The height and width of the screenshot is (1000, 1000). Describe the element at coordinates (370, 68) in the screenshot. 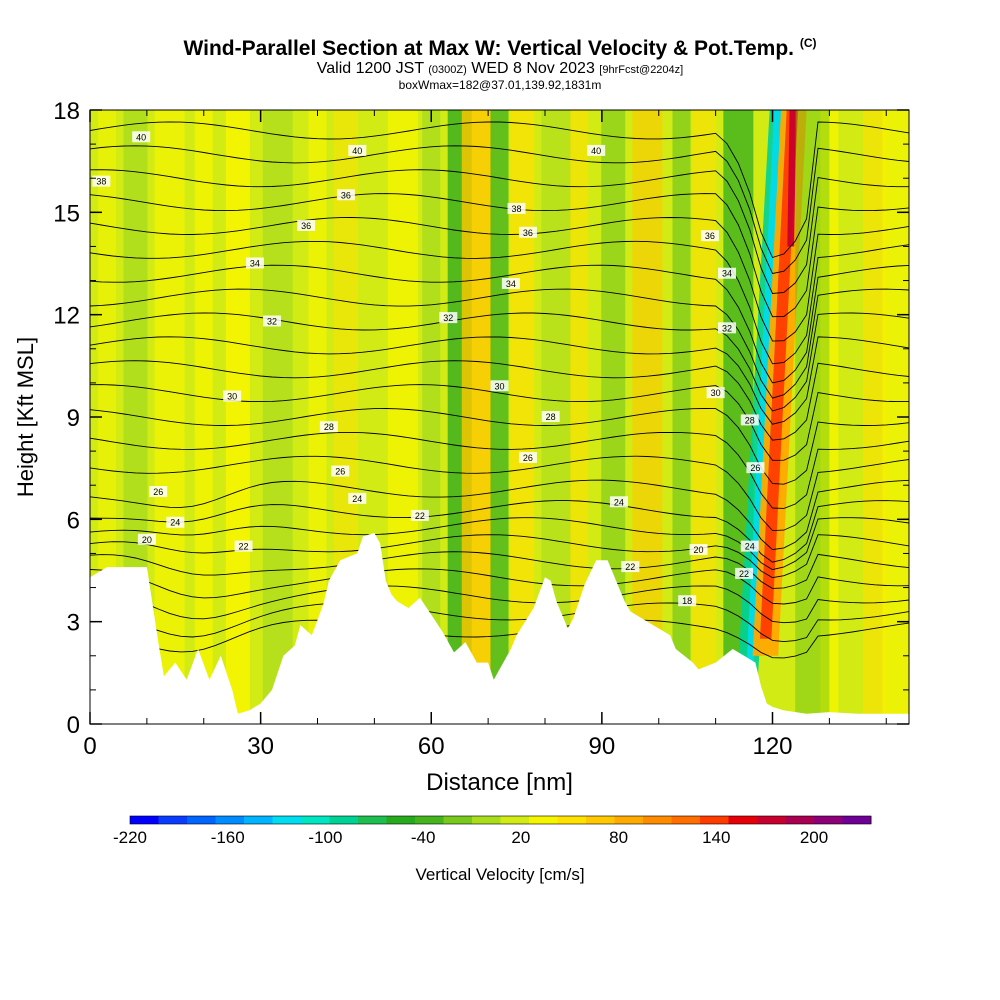

I see `valid-time: Valid 1200 JST` at that location.